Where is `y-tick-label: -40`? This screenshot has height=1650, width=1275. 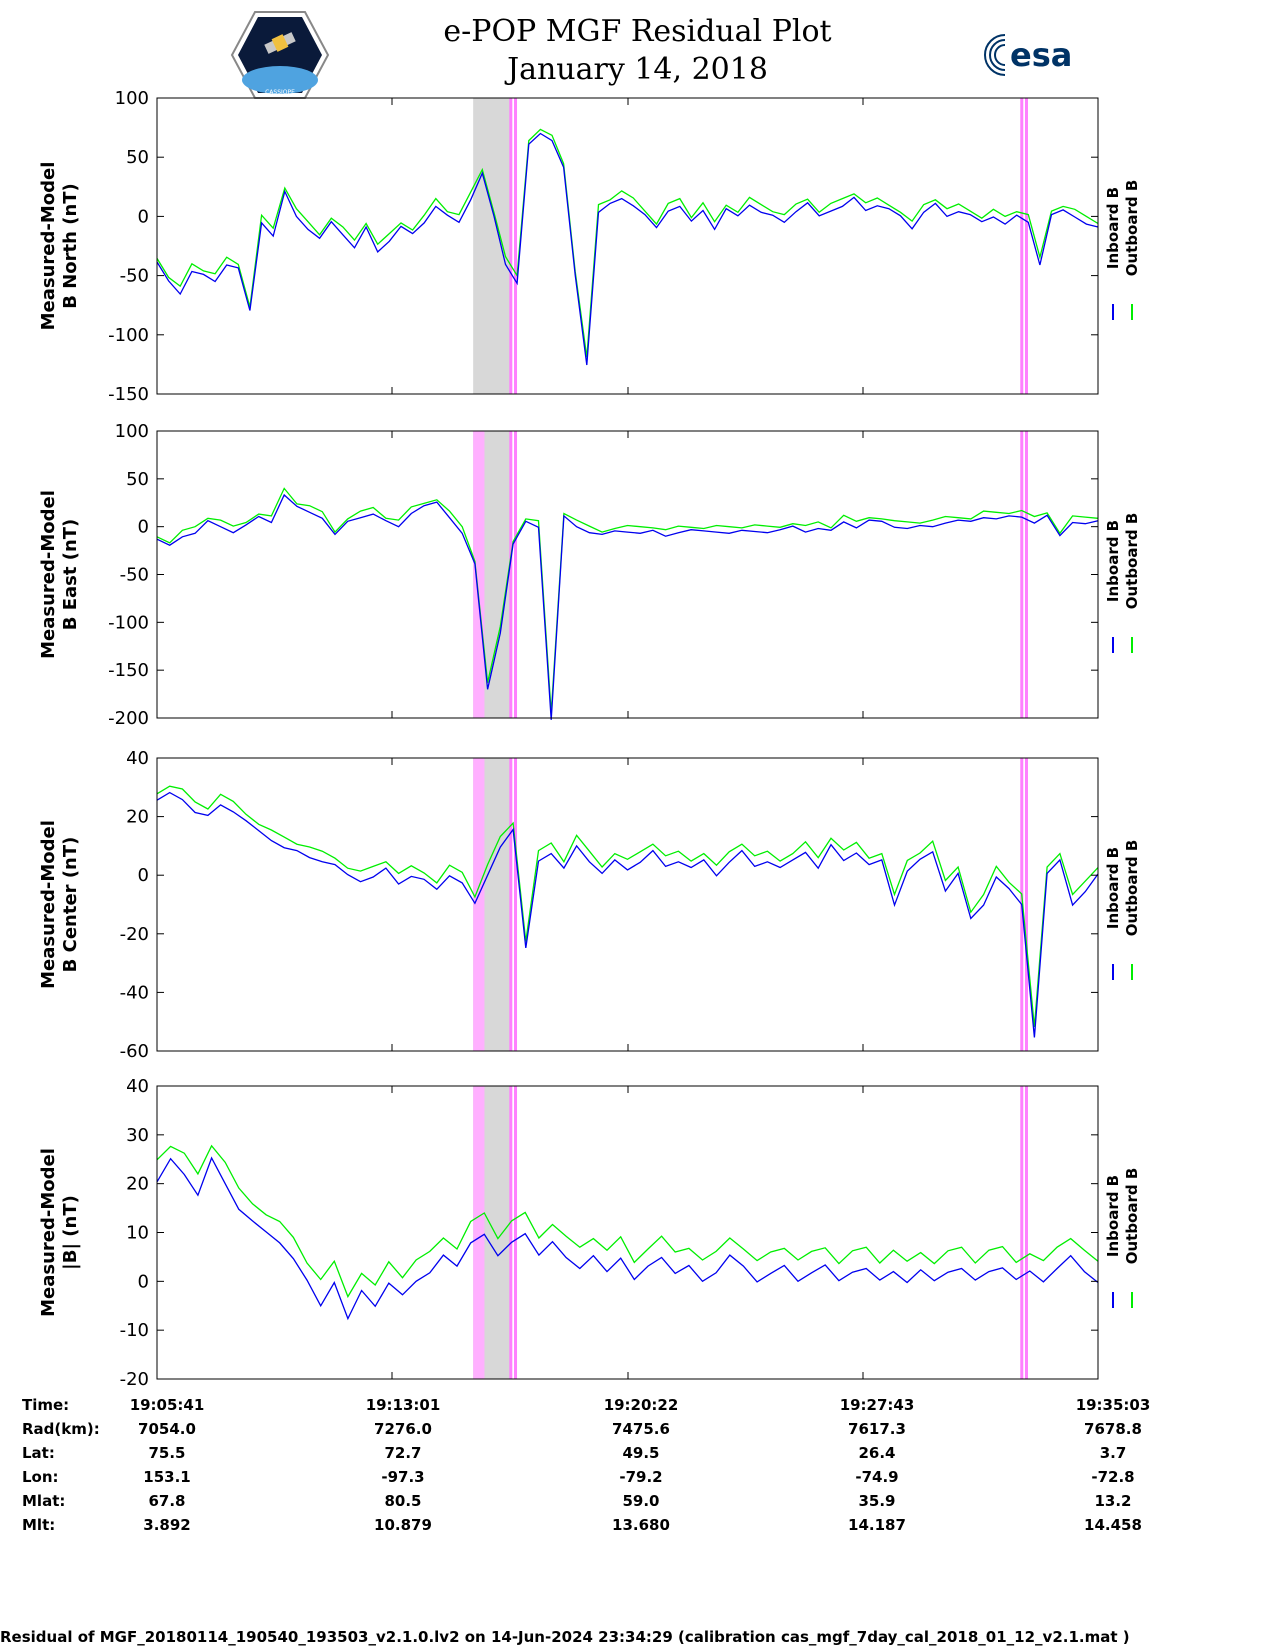 y-tick-label: -40 is located at coordinates (134, 992).